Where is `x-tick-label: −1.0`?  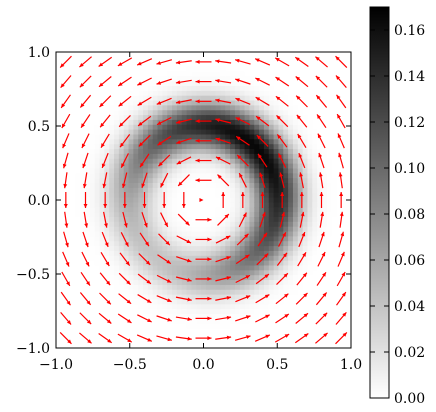
x-tick-label: −1.0 is located at coordinates (56, 365).